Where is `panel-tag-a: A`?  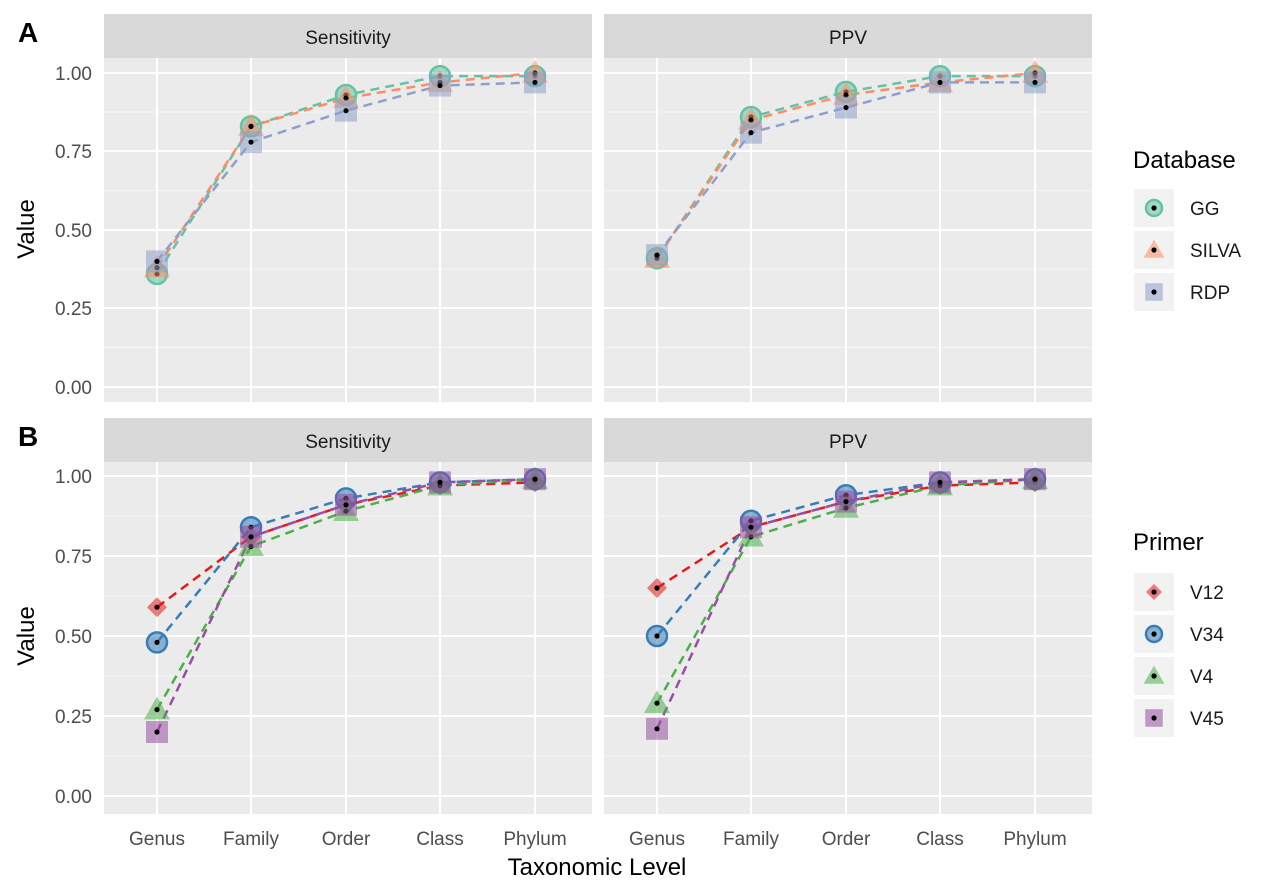 panel-tag-a: A is located at coordinates (28, 32).